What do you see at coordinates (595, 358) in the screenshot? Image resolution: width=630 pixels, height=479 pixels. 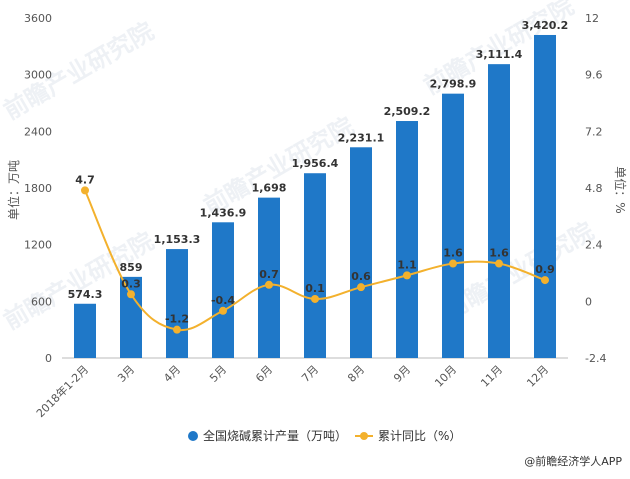 I see `right-axis-tick: -2.4` at bounding box center [595, 358].